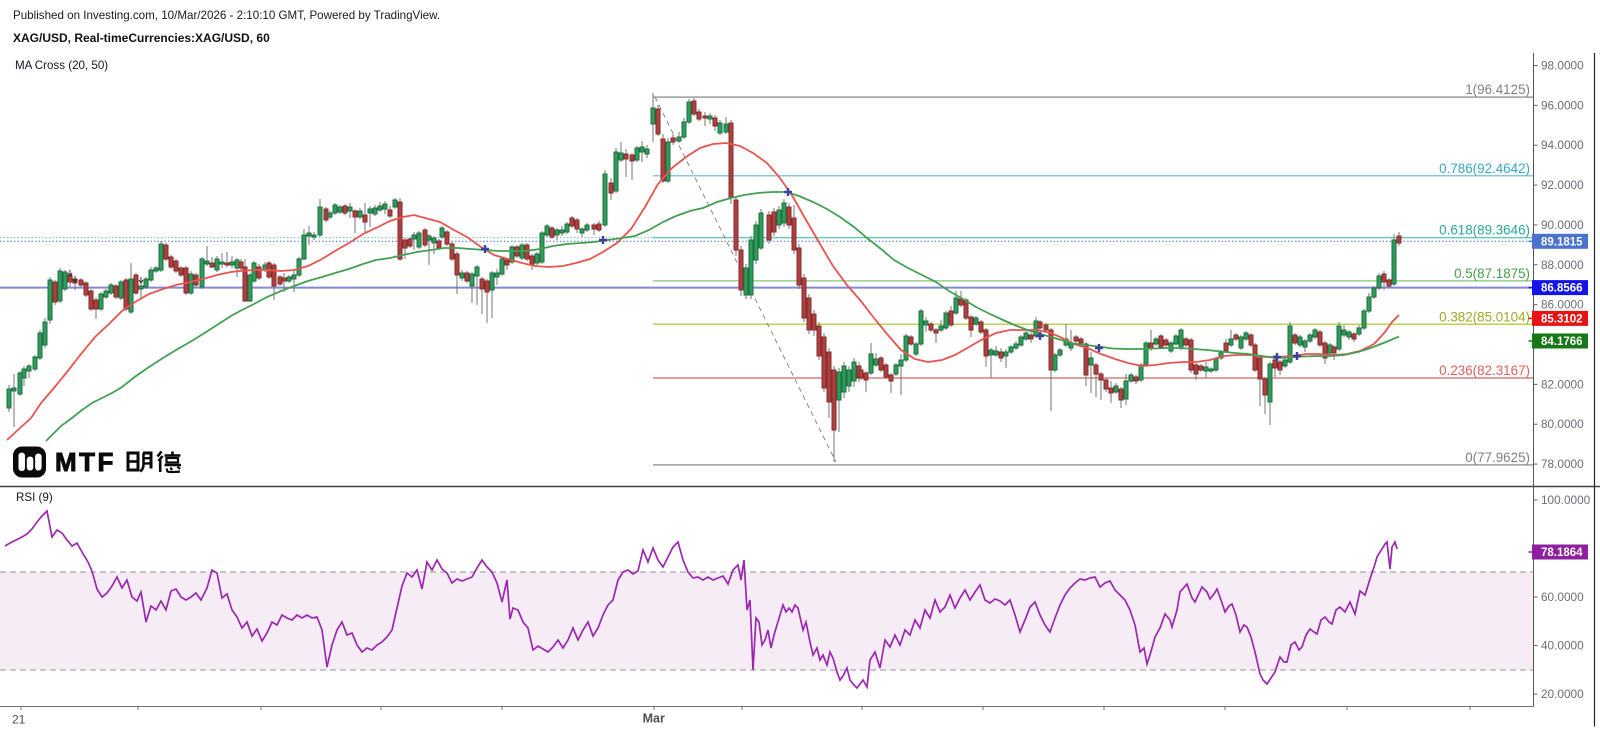 The height and width of the screenshot is (734, 1600). I want to click on svg-text: 89.1815, so click(1562, 242).